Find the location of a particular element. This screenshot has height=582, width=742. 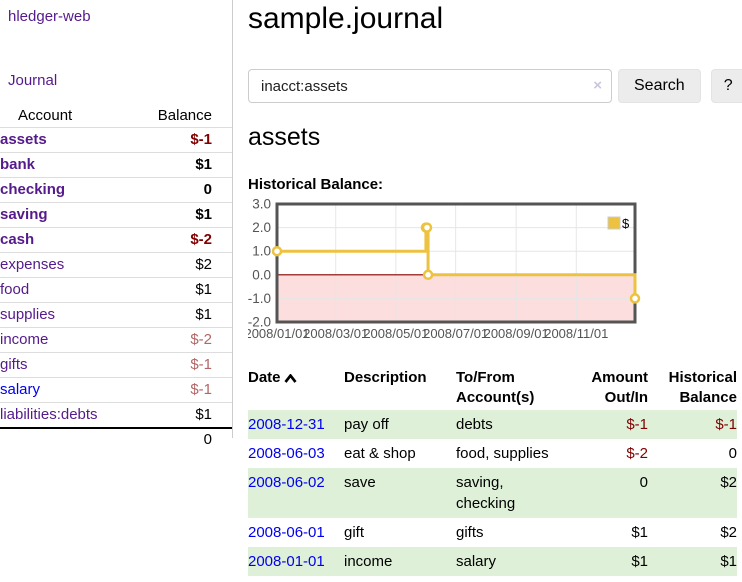

svg-text: -2.0 is located at coordinates (259, 322).